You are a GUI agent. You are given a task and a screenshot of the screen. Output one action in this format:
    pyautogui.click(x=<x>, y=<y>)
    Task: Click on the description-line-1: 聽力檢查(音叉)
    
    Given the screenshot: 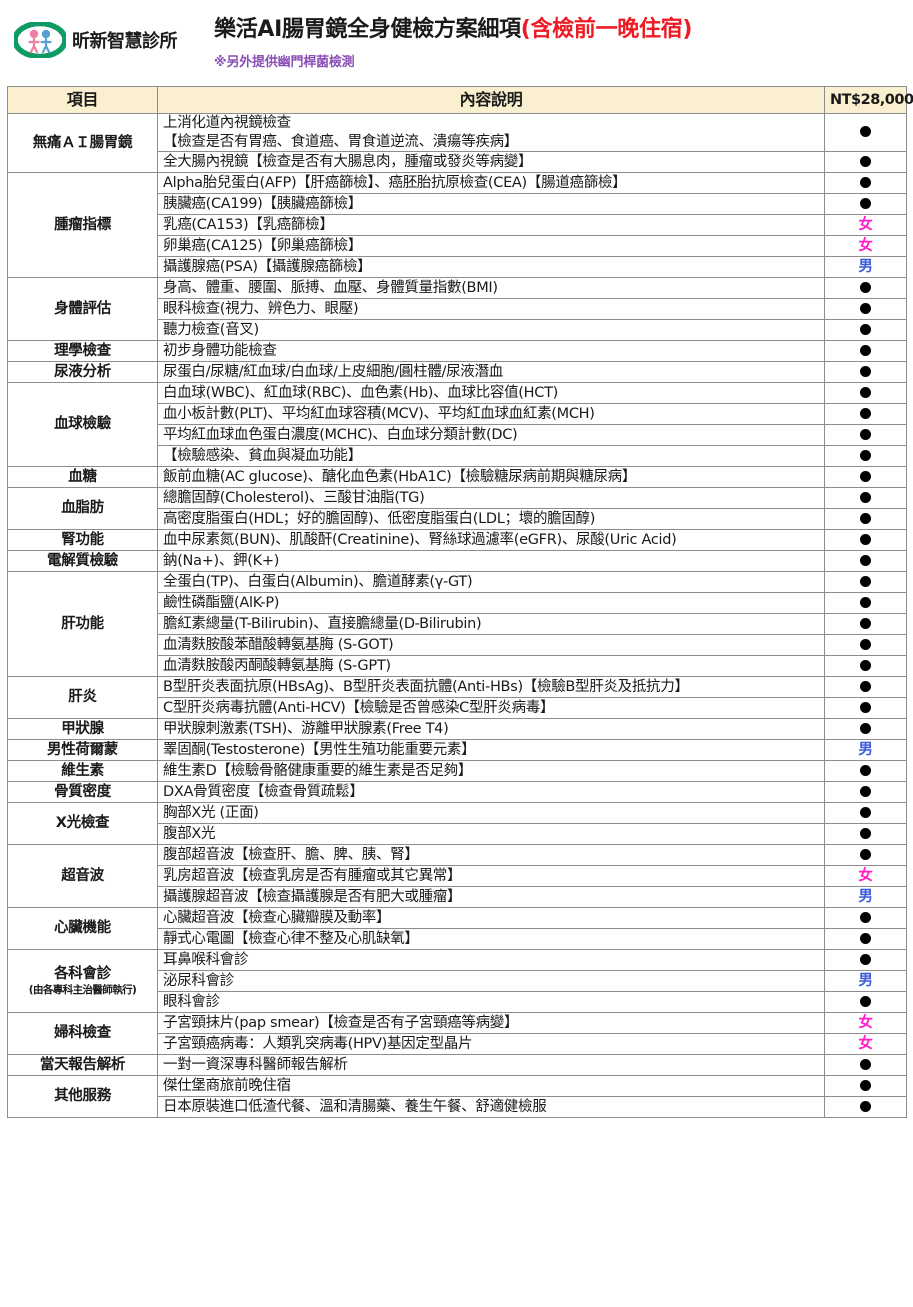 What is the action you would take?
    pyautogui.click(x=211, y=329)
    